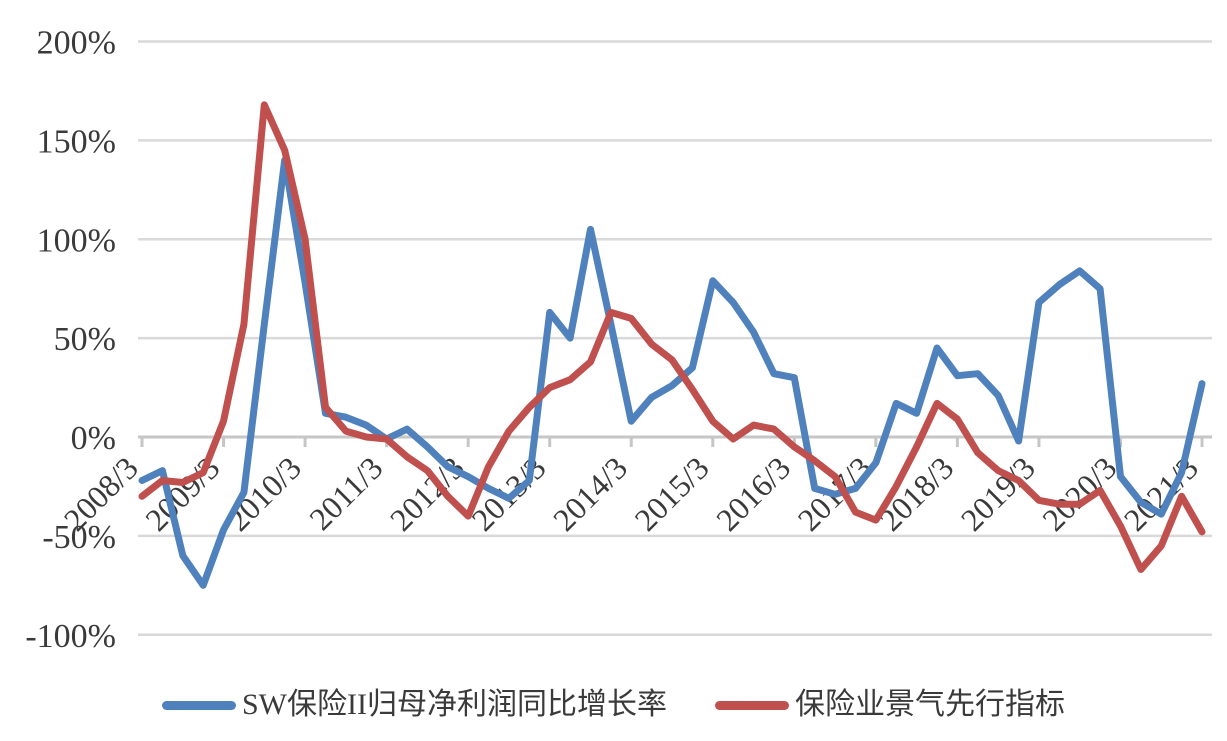 The width and height of the screenshot is (1227, 741). What do you see at coordinates (79, 537) in the screenshot?
I see `y-axis-tick-label: -50%` at bounding box center [79, 537].